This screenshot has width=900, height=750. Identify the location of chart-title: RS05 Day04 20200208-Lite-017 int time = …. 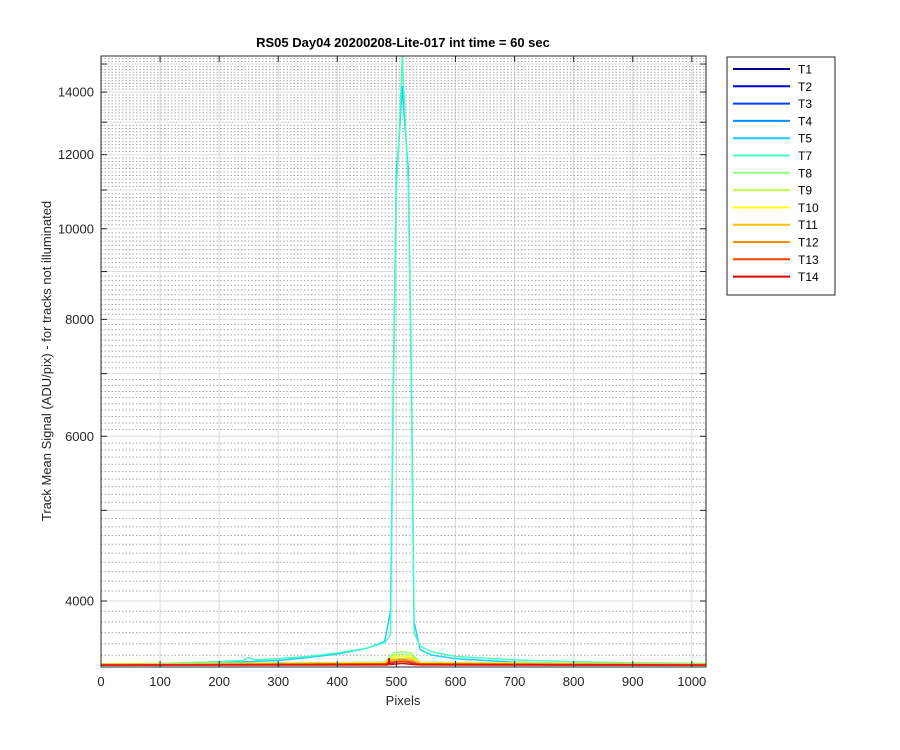
(403, 42).